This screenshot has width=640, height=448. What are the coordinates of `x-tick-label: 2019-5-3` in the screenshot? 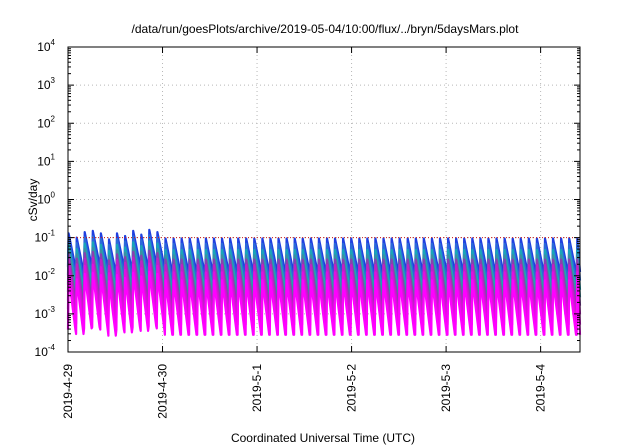 It's located at (446, 388).